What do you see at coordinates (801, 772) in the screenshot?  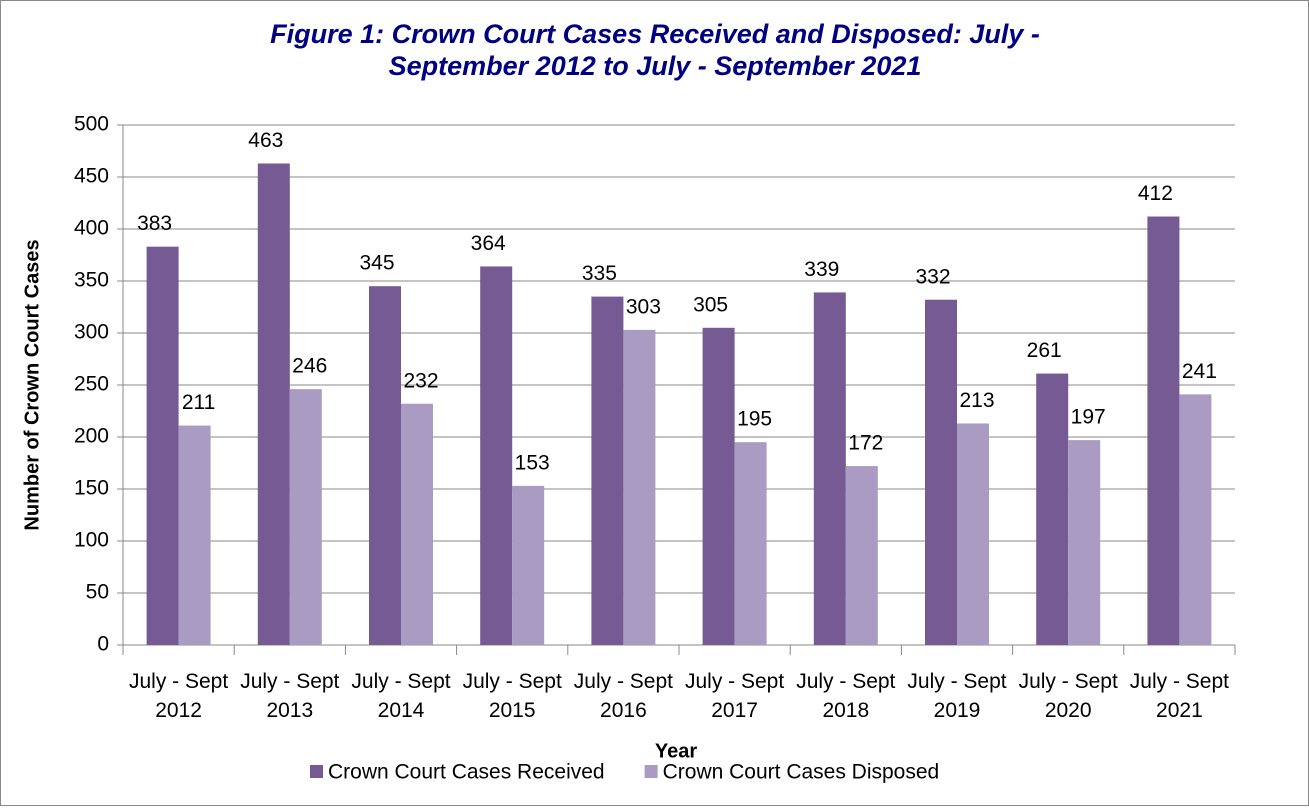 I see `legend-label: Crown Court Cases Disposed` at bounding box center [801, 772].